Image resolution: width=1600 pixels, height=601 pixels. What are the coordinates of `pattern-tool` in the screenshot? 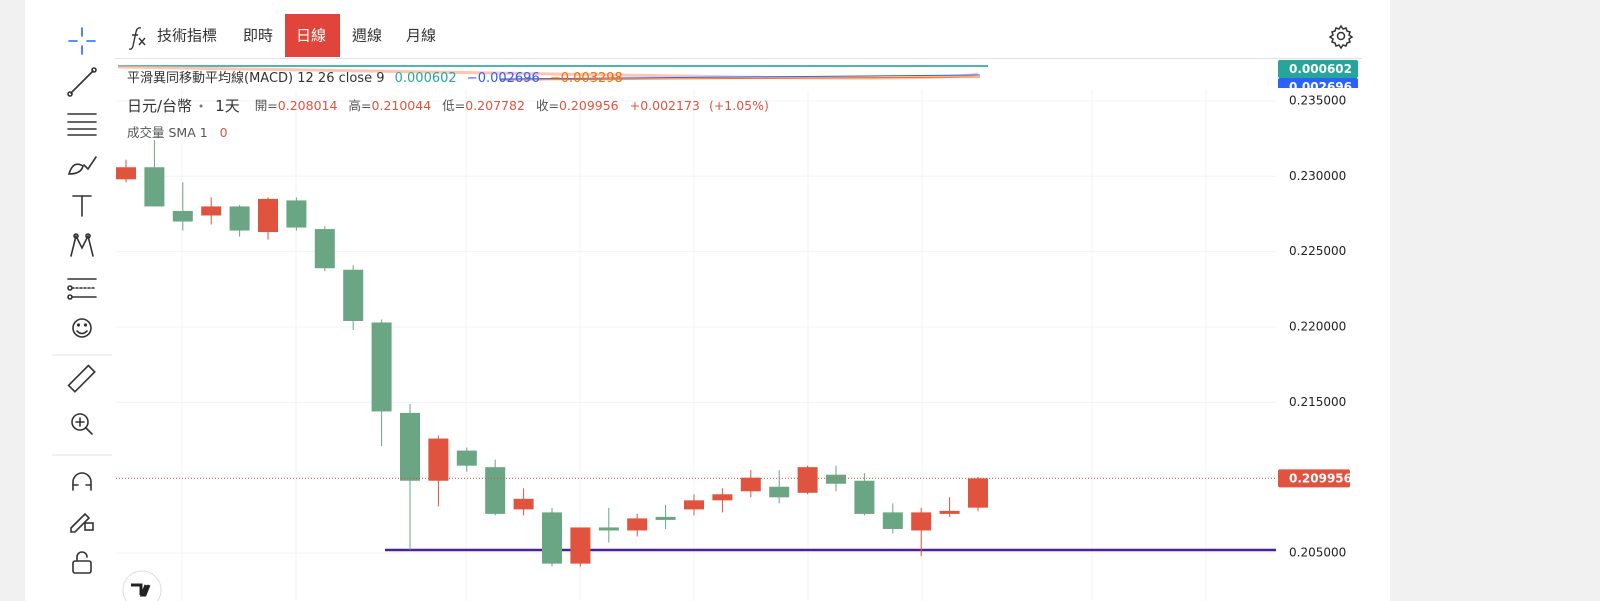 It's located at (82, 245).